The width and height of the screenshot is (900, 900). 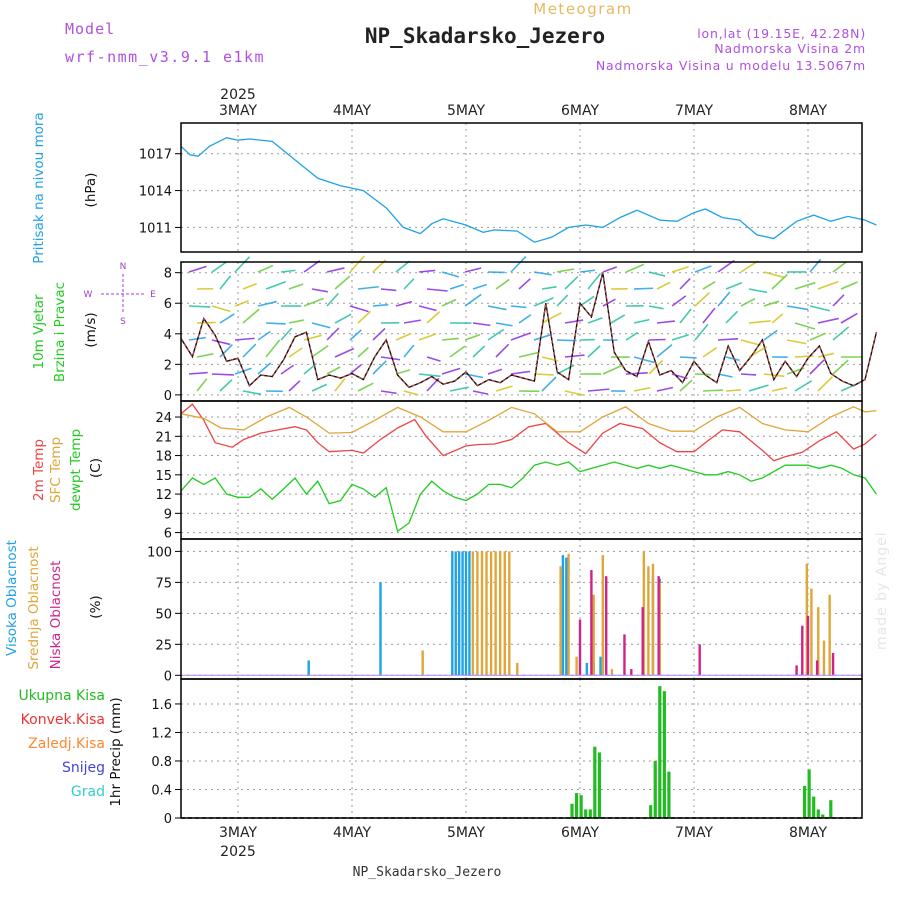 What do you see at coordinates (528, 330) in the screenshot?
I see `wind-gust-marks` at bounding box center [528, 330].